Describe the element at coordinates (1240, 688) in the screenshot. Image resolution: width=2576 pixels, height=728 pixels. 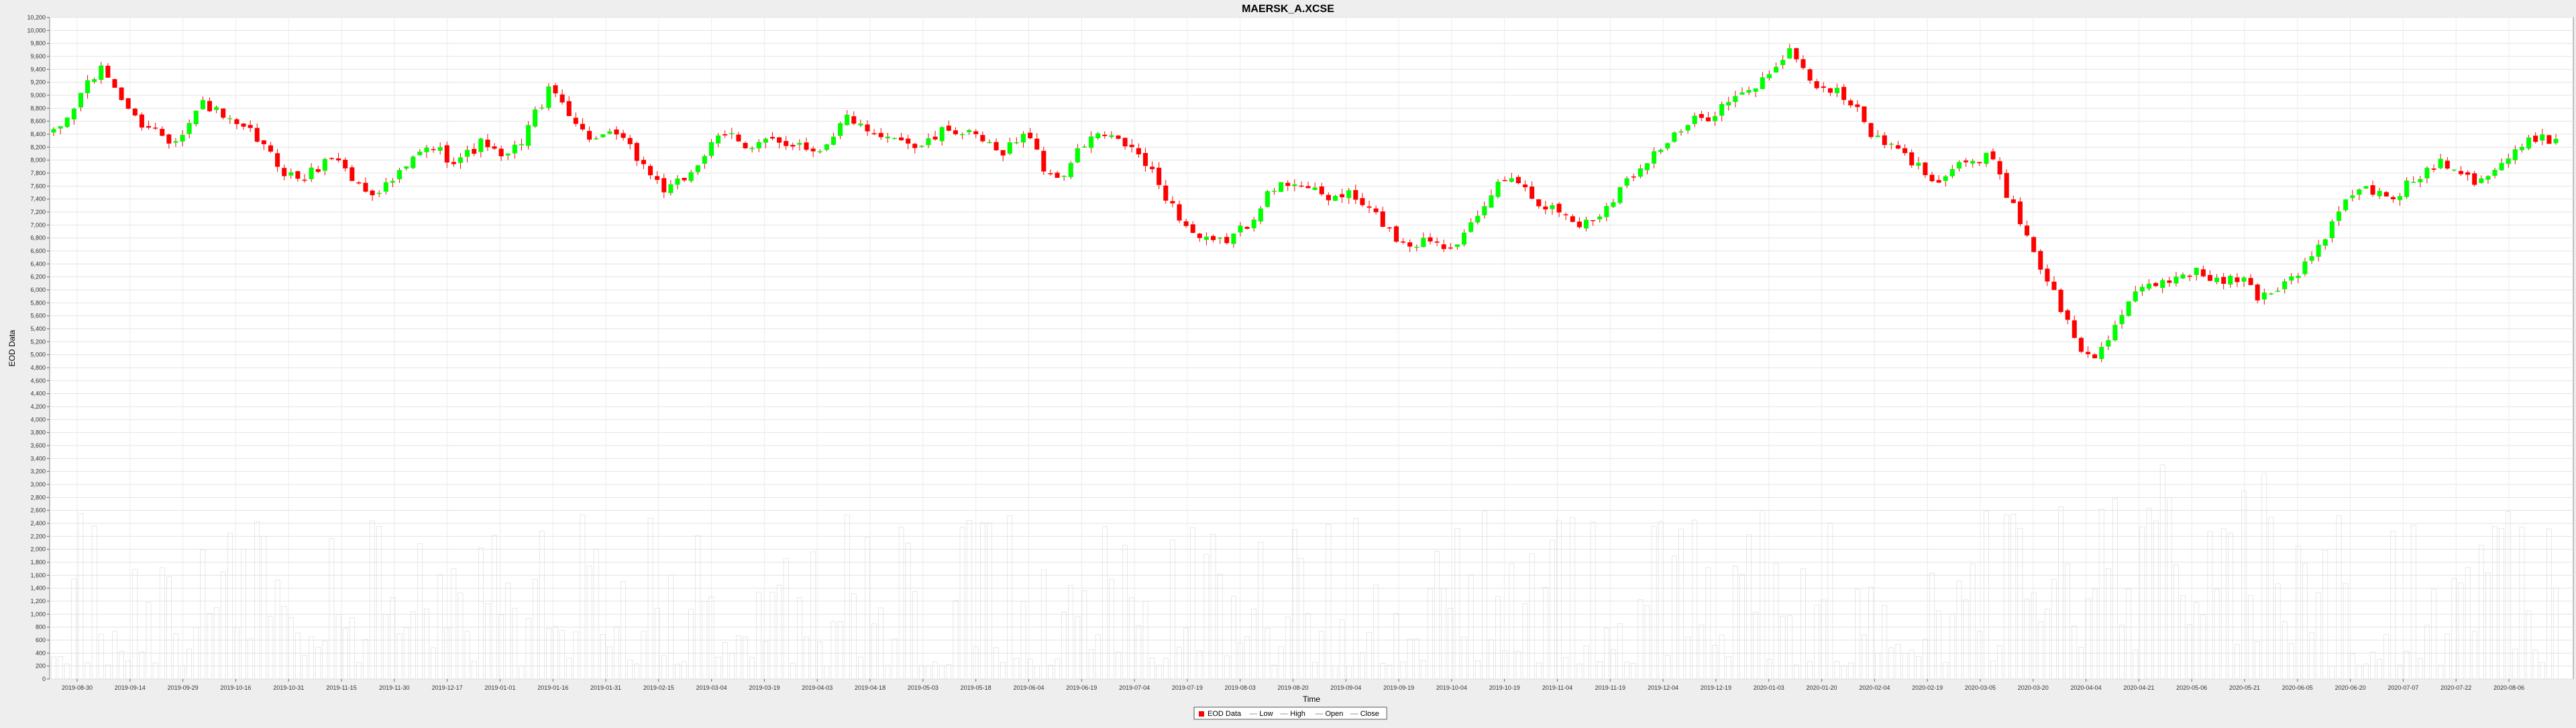
I see `x-tick-label: 2019-08-03` at that location.